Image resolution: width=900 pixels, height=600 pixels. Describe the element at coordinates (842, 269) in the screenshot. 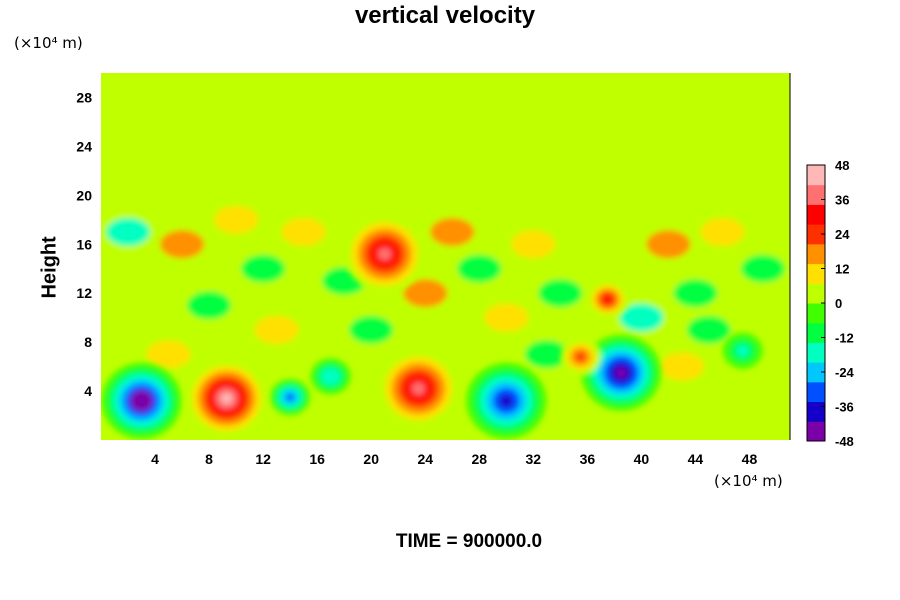

I see `colorbar-tick-label: 12` at that location.